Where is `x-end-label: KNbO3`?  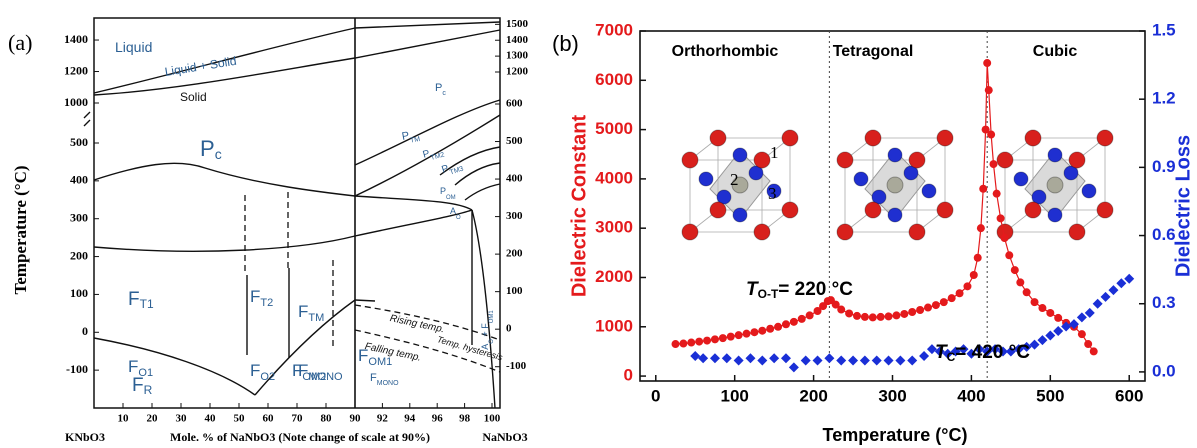 x-end-label: KNbO3 is located at coordinates (85, 437).